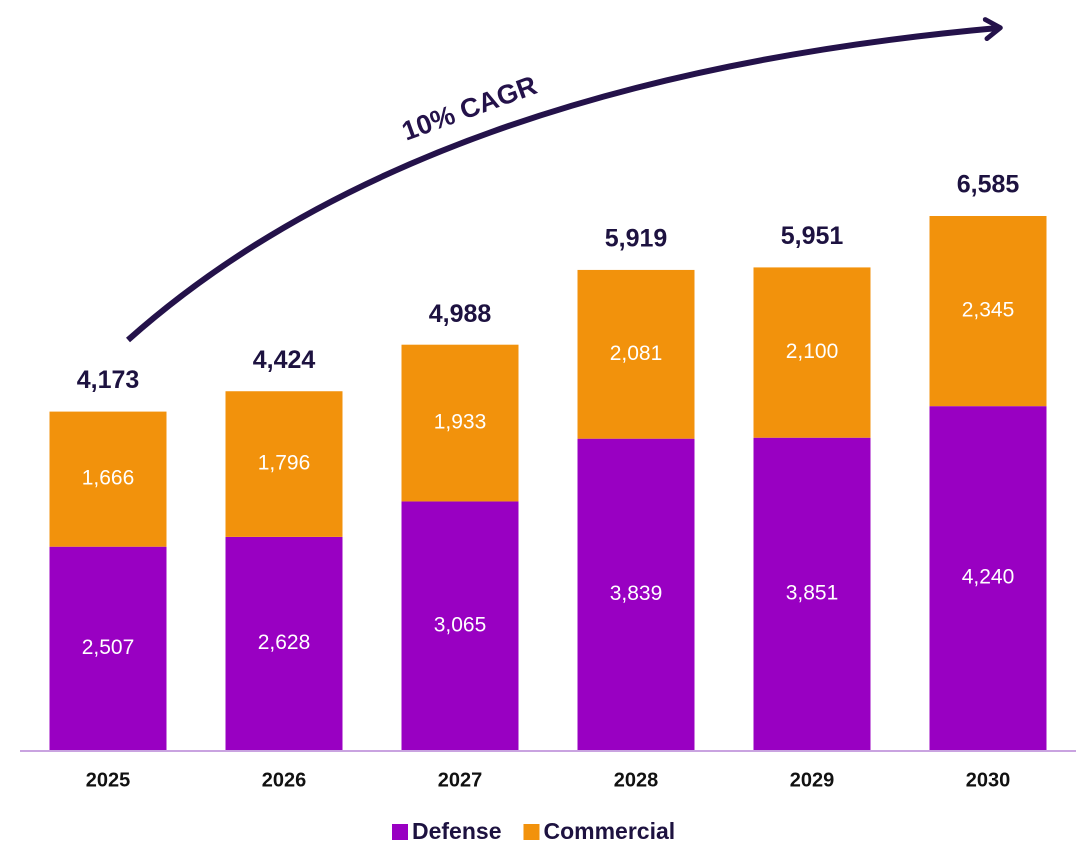 The height and width of the screenshot is (846, 1089). I want to click on segment-label: 1,666, so click(108, 478).